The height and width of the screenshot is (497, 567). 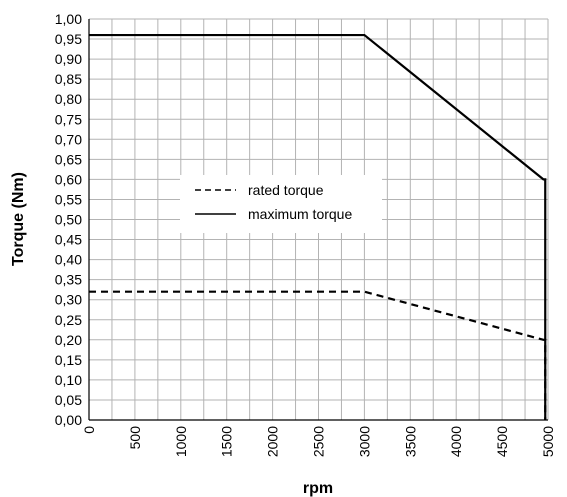 What do you see at coordinates (410, 441) in the screenshot?
I see `x-tick-label: 3500` at bounding box center [410, 441].